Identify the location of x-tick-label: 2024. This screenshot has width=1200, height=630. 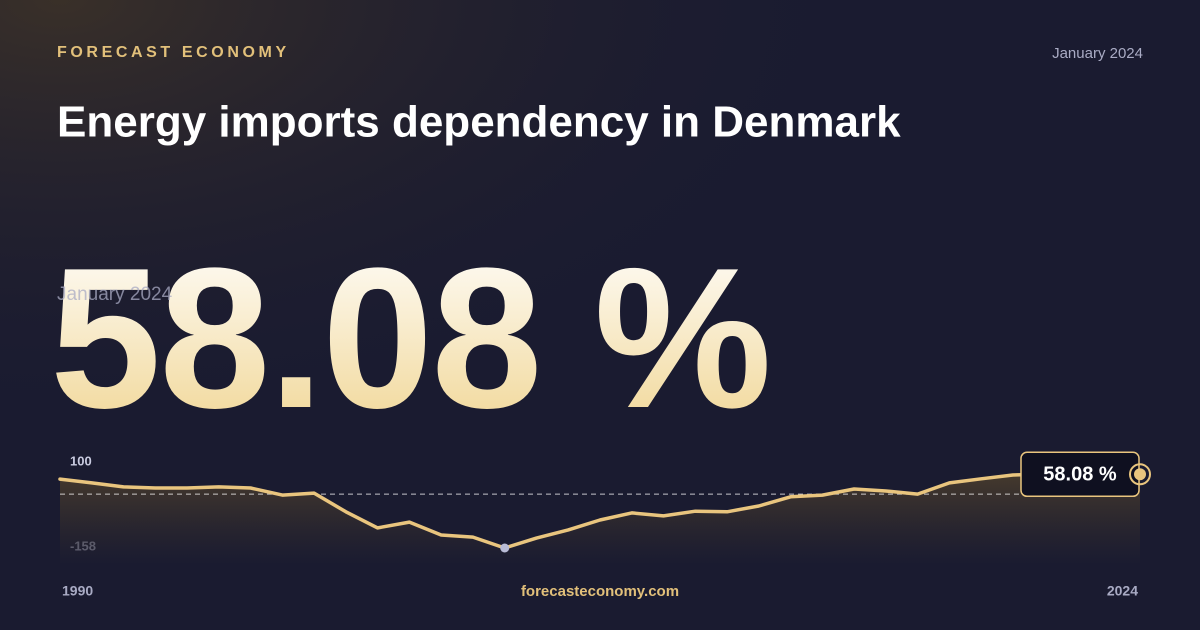
(1122, 591).